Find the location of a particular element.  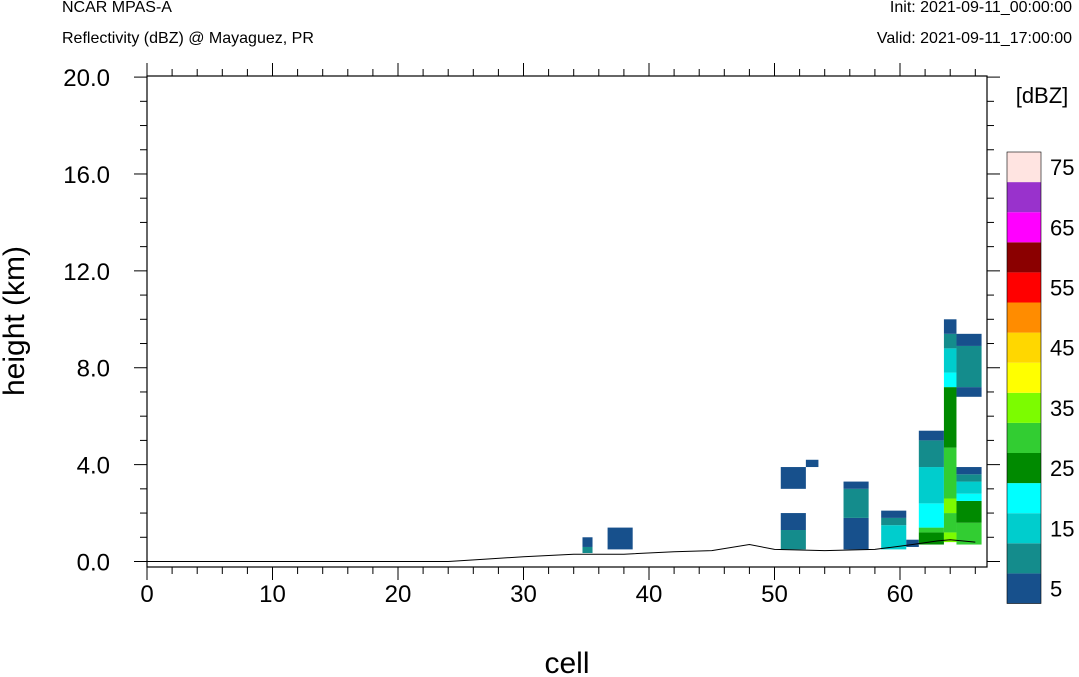

colorbar-label: 45 is located at coordinates (1062, 348).